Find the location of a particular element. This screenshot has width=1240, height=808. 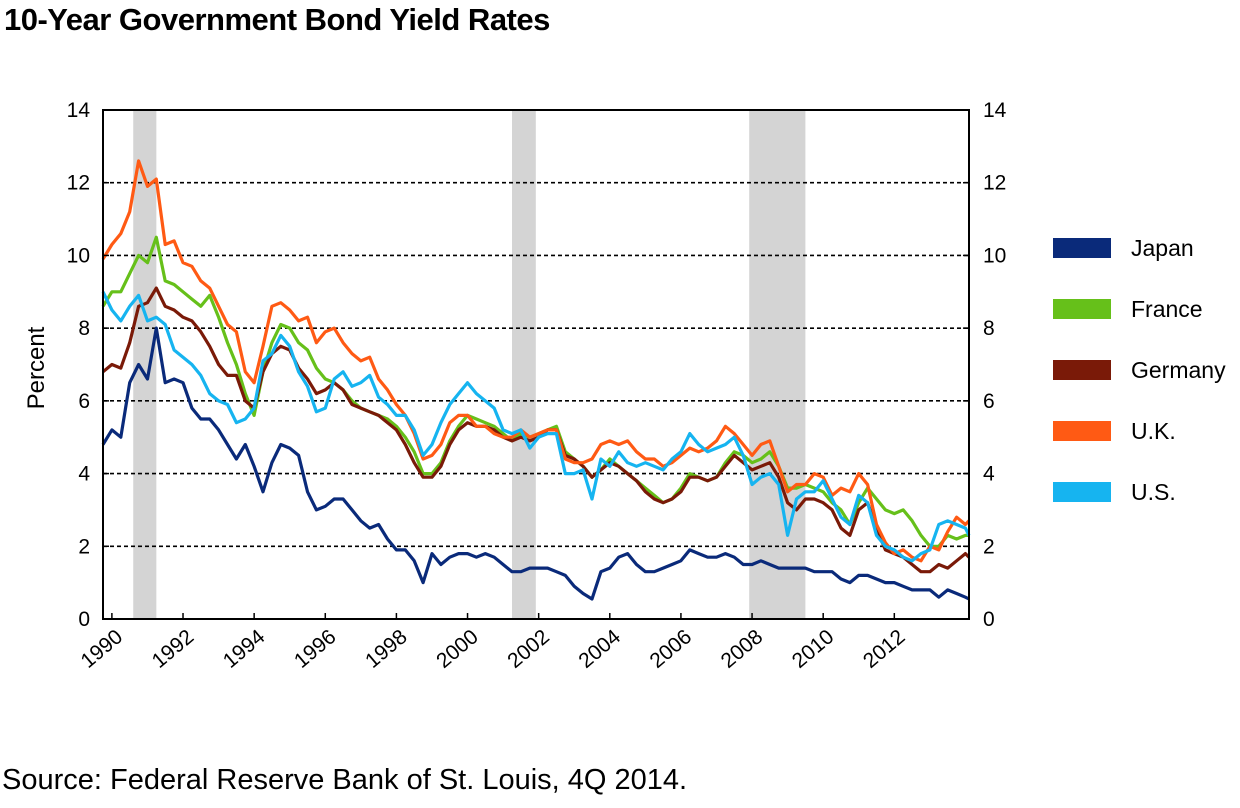

y-axis-label: Percent is located at coordinates (36, 367).